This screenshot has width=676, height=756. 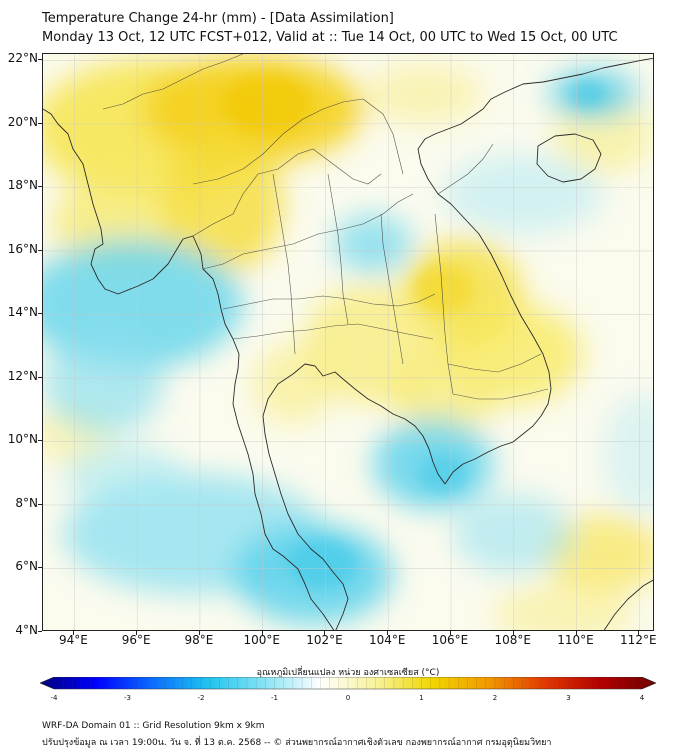 I want to click on lon-label: 112°E, so click(x=638, y=640).